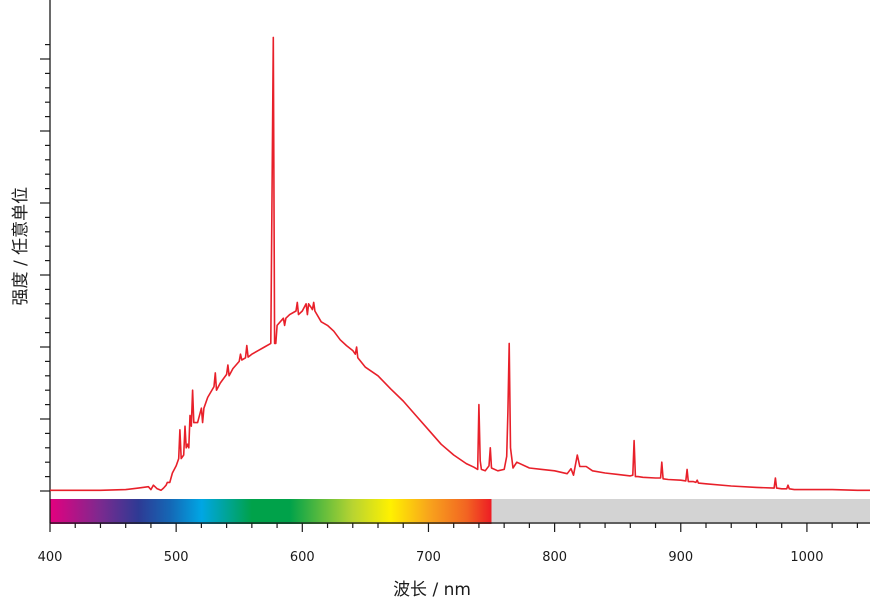 The width and height of the screenshot is (872, 612). Describe the element at coordinates (302, 557) in the screenshot. I see `x-tick-label: 600` at that location.